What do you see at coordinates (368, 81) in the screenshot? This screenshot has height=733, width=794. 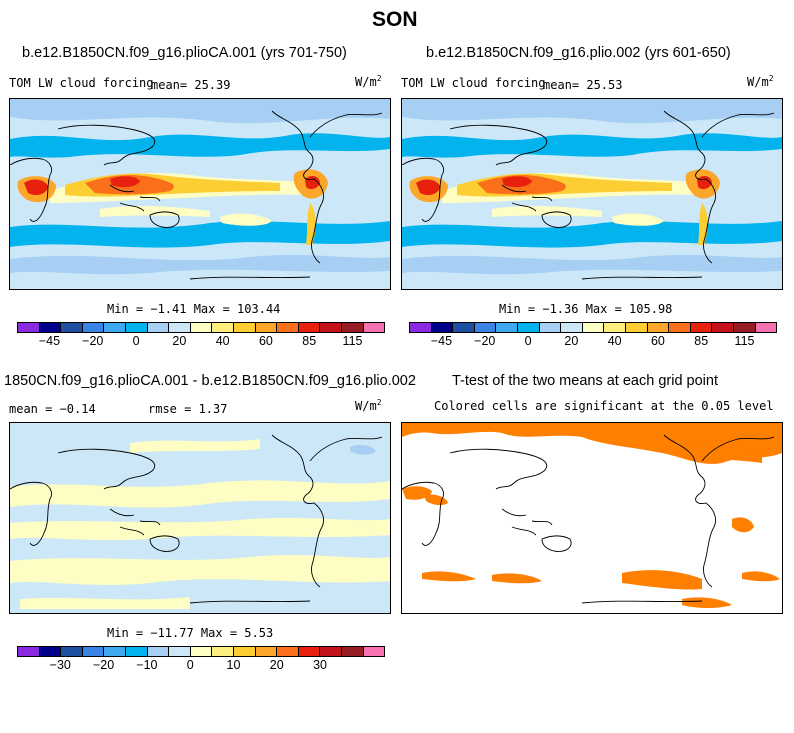 I see `panel1-units: W/m2` at bounding box center [368, 81].